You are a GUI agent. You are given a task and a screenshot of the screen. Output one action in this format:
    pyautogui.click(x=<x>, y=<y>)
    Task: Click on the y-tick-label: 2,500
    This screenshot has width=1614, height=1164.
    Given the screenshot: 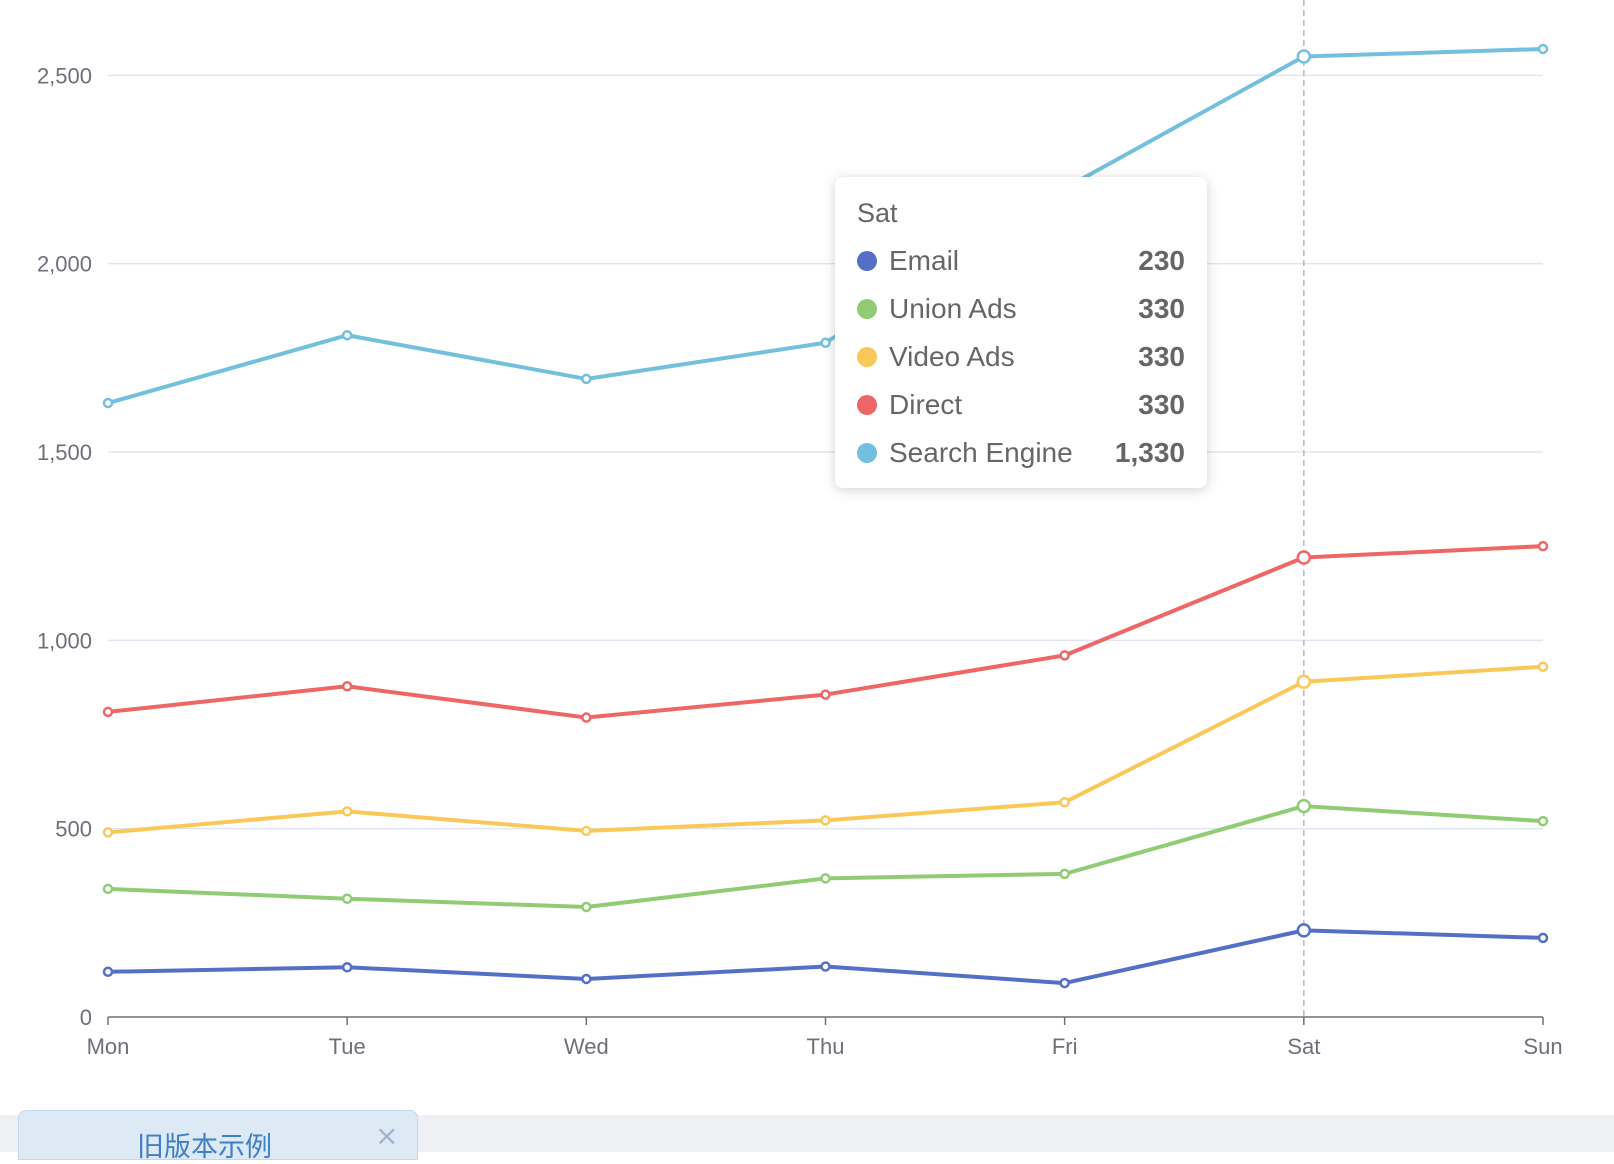 What is the action you would take?
    pyautogui.click(x=64, y=75)
    